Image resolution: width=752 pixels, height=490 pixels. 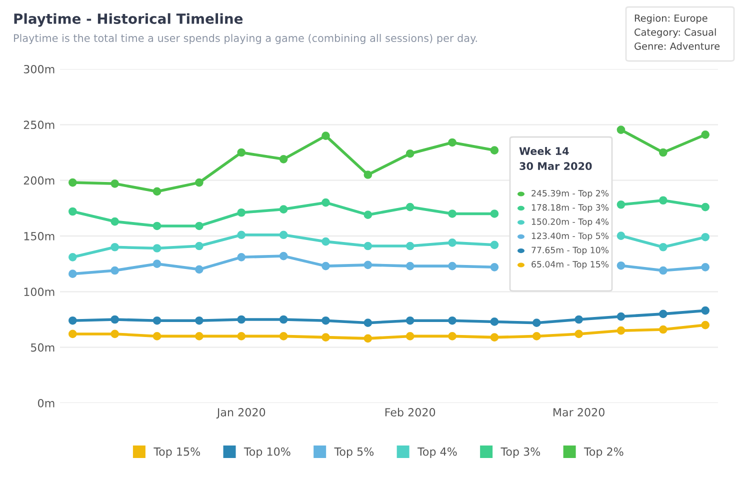 I want to click on chart-title: Playtime - Historical Timeline, so click(x=128, y=20).